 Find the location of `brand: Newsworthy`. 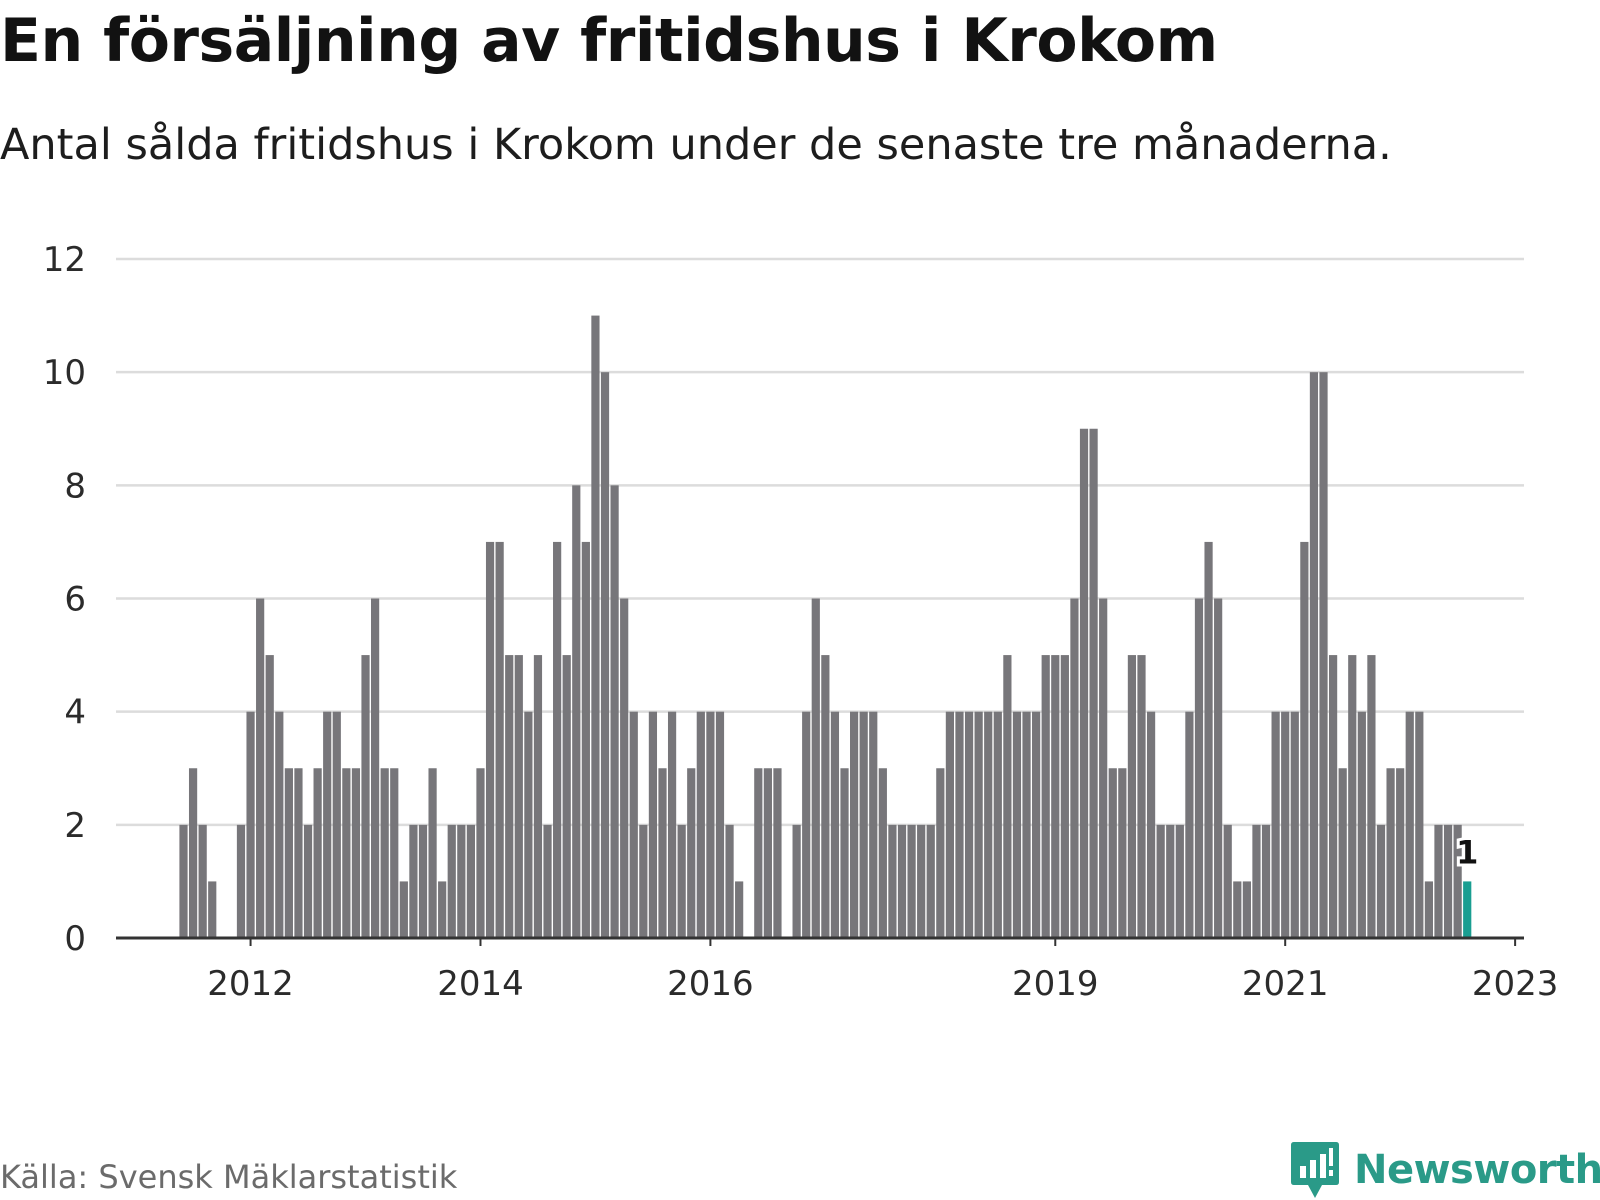

brand: Newsworthy is located at coordinates (1445, 1170).